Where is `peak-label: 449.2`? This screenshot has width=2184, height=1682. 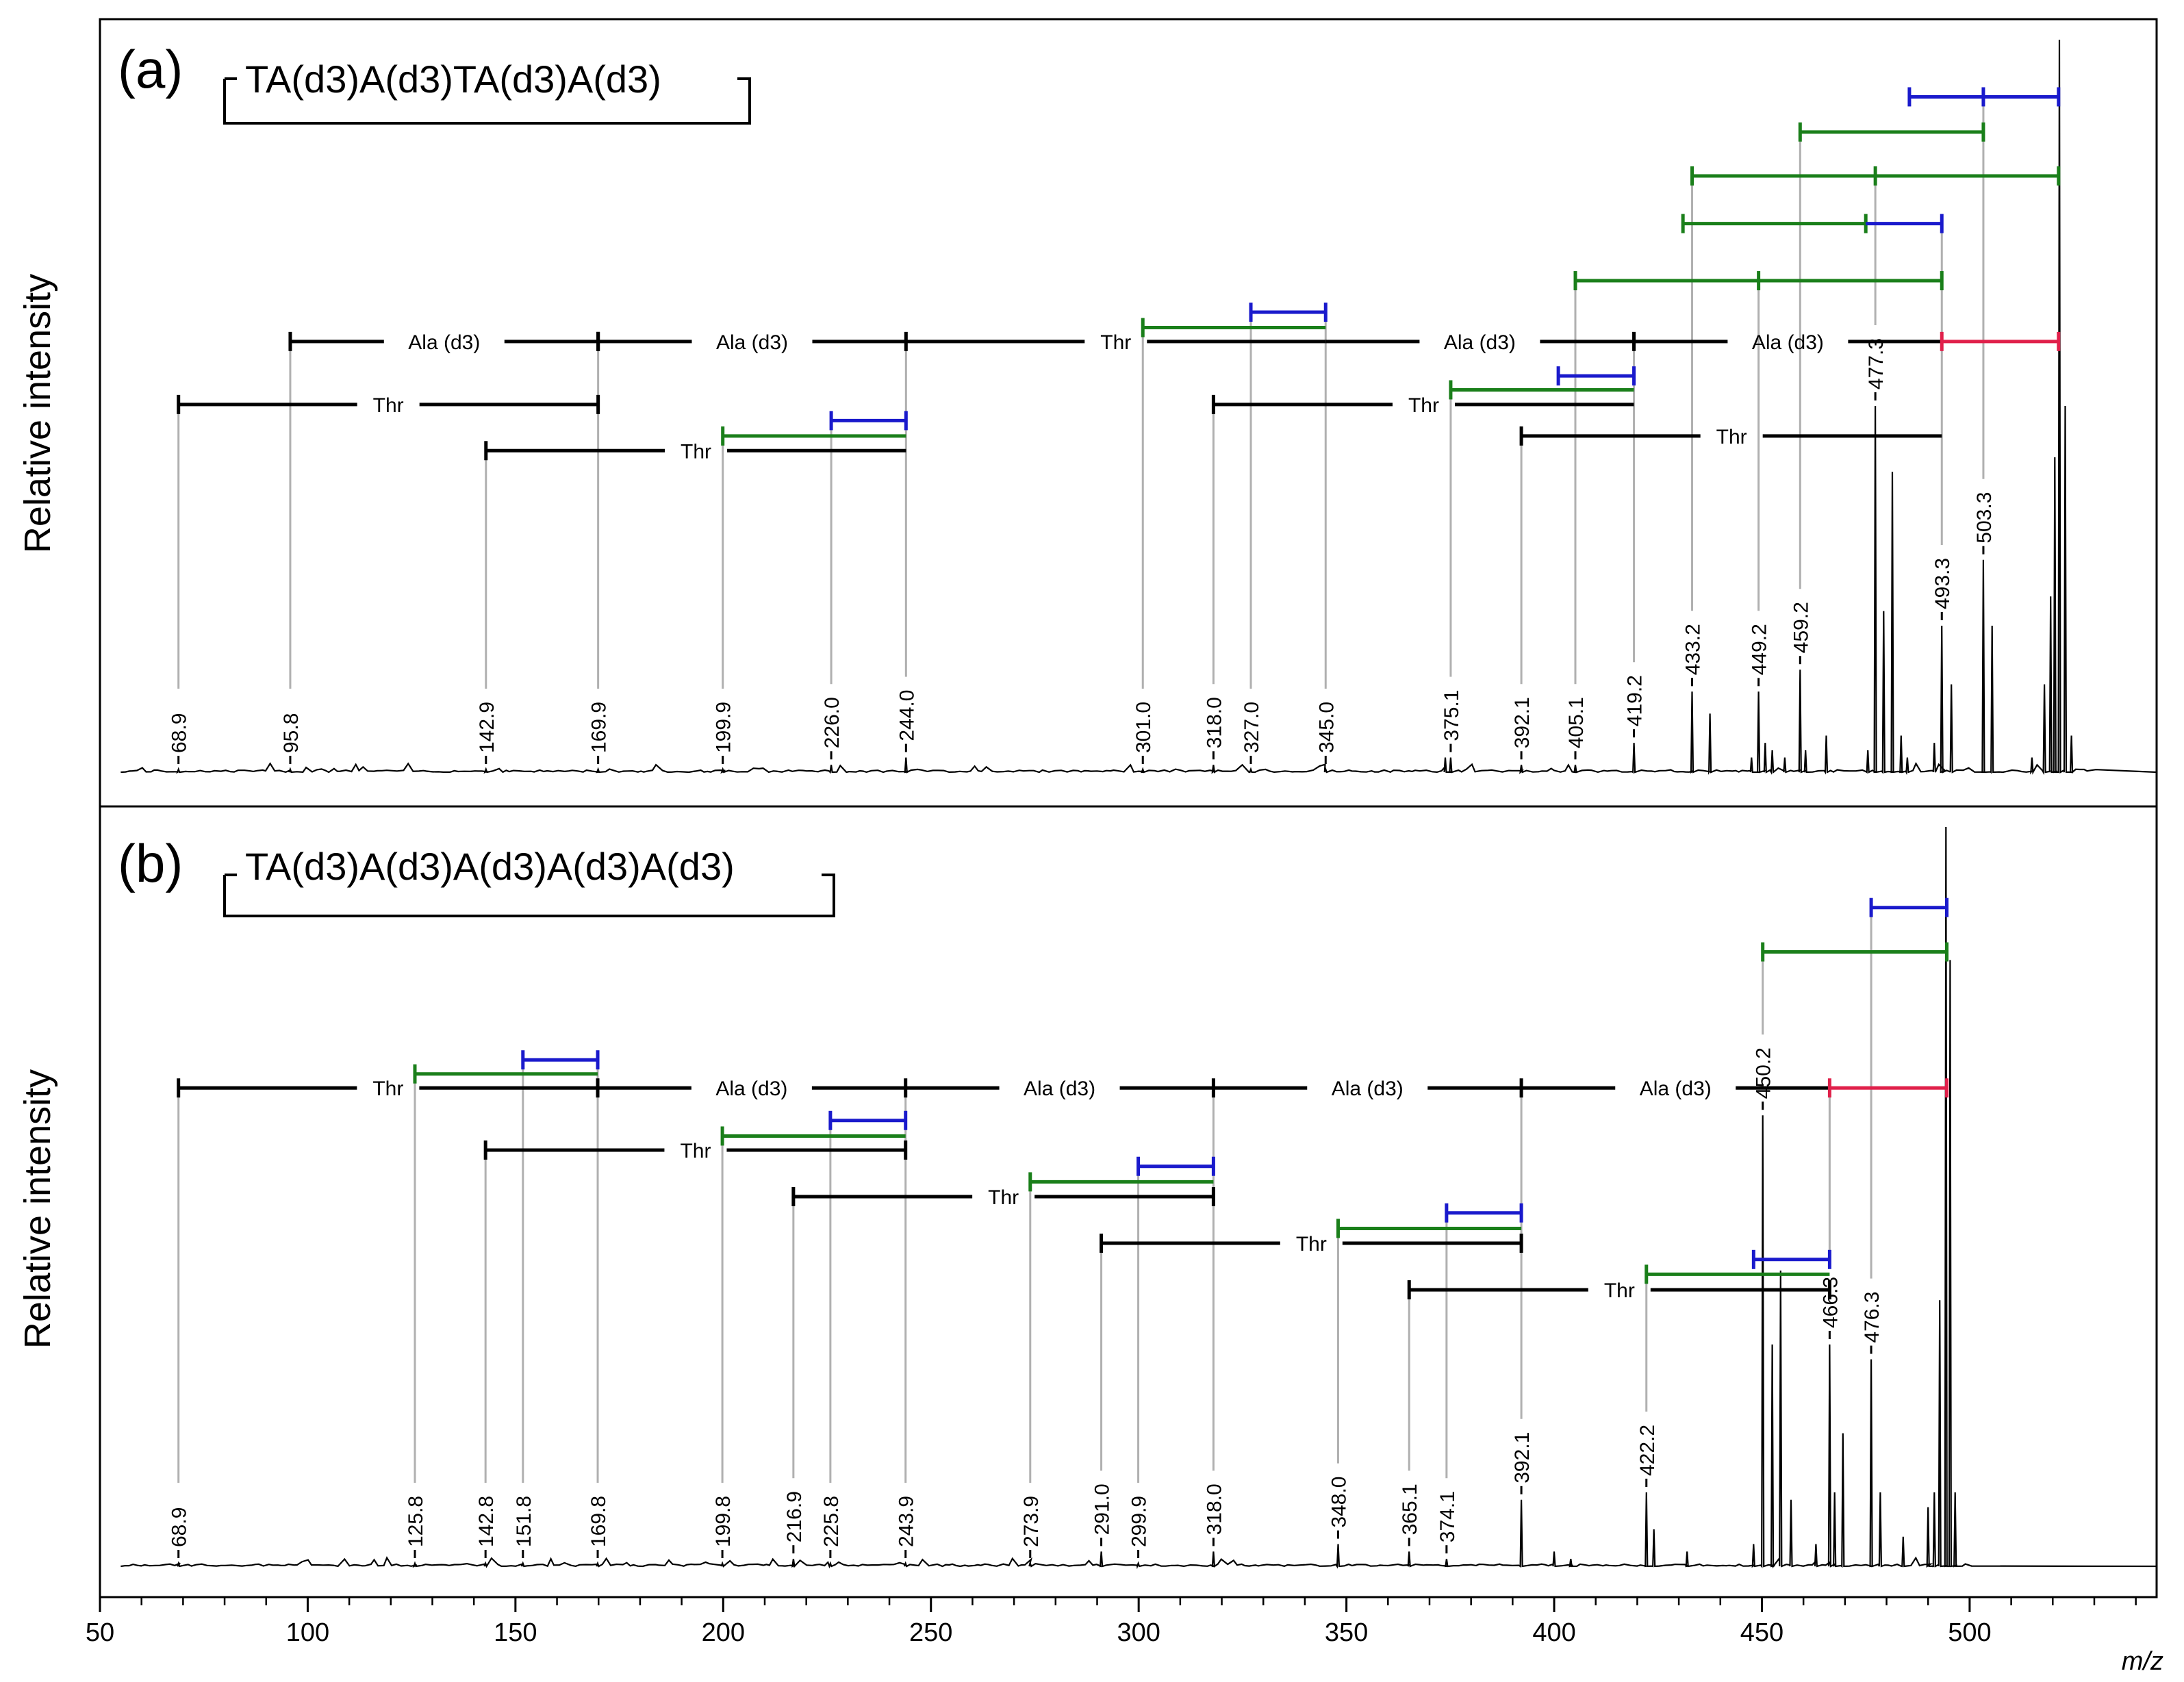 peak-label: 449.2 is located at coordinates (1760, 650).